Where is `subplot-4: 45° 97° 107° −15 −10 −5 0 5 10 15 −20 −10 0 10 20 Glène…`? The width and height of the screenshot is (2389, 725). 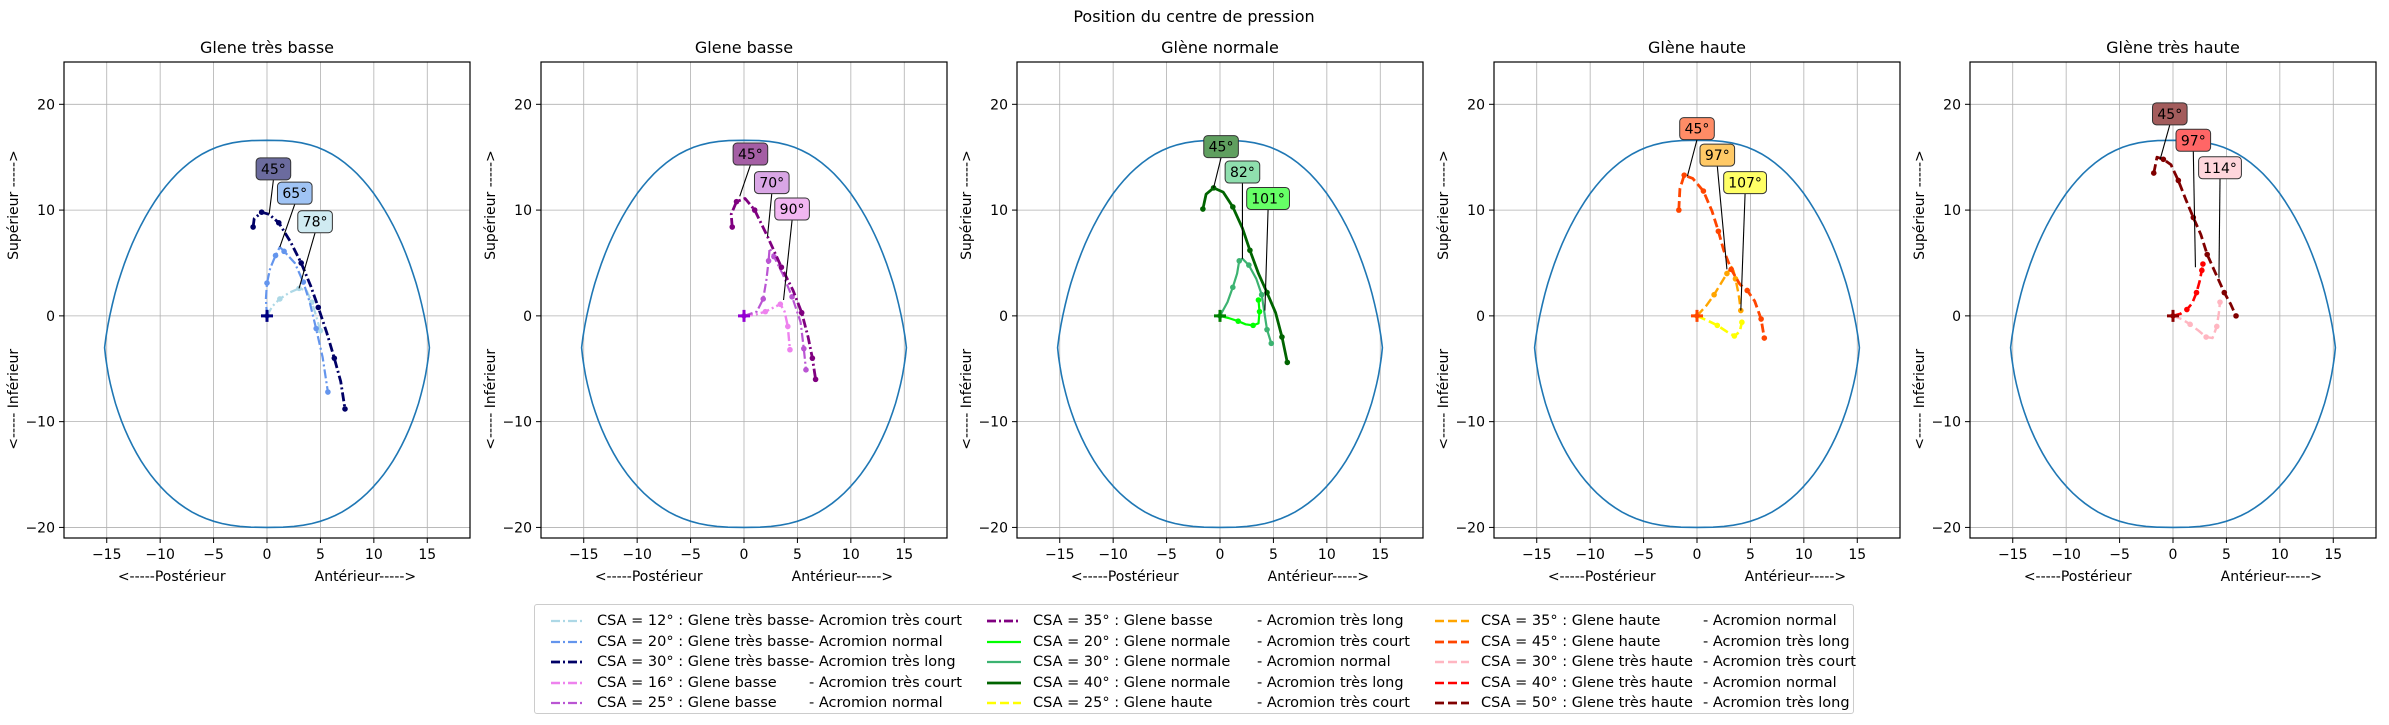
subplot-4: 45° 97° 107° −15 −10 −5 0 5 10 15 −20 −10 0 10 20 Glène… is located at coordinates (1668, 311).